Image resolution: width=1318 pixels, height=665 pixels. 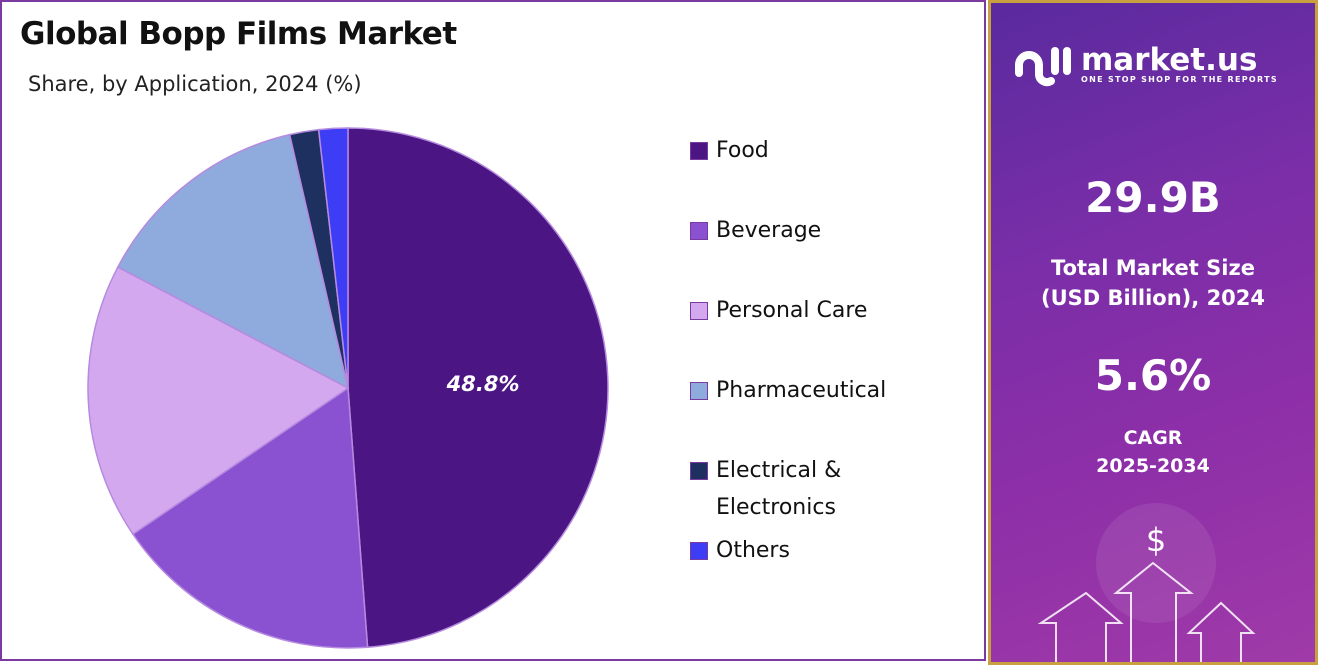 What do you see at coordinates (333, 258) in the screenshot?
I see `pie-slice-others` at bounding box center [333, 258].